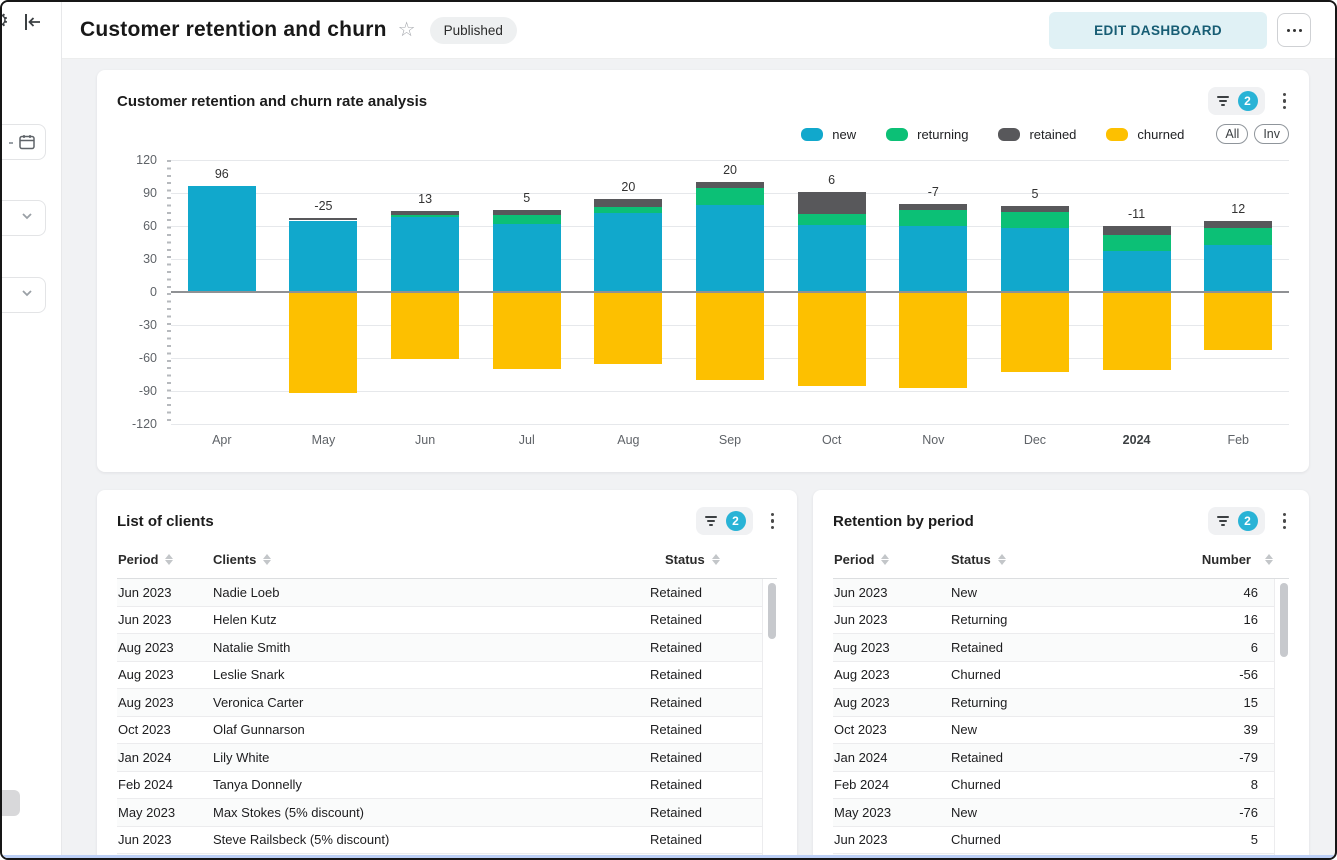  I want to click on chart-kebab-menu, so click(1285, 101).